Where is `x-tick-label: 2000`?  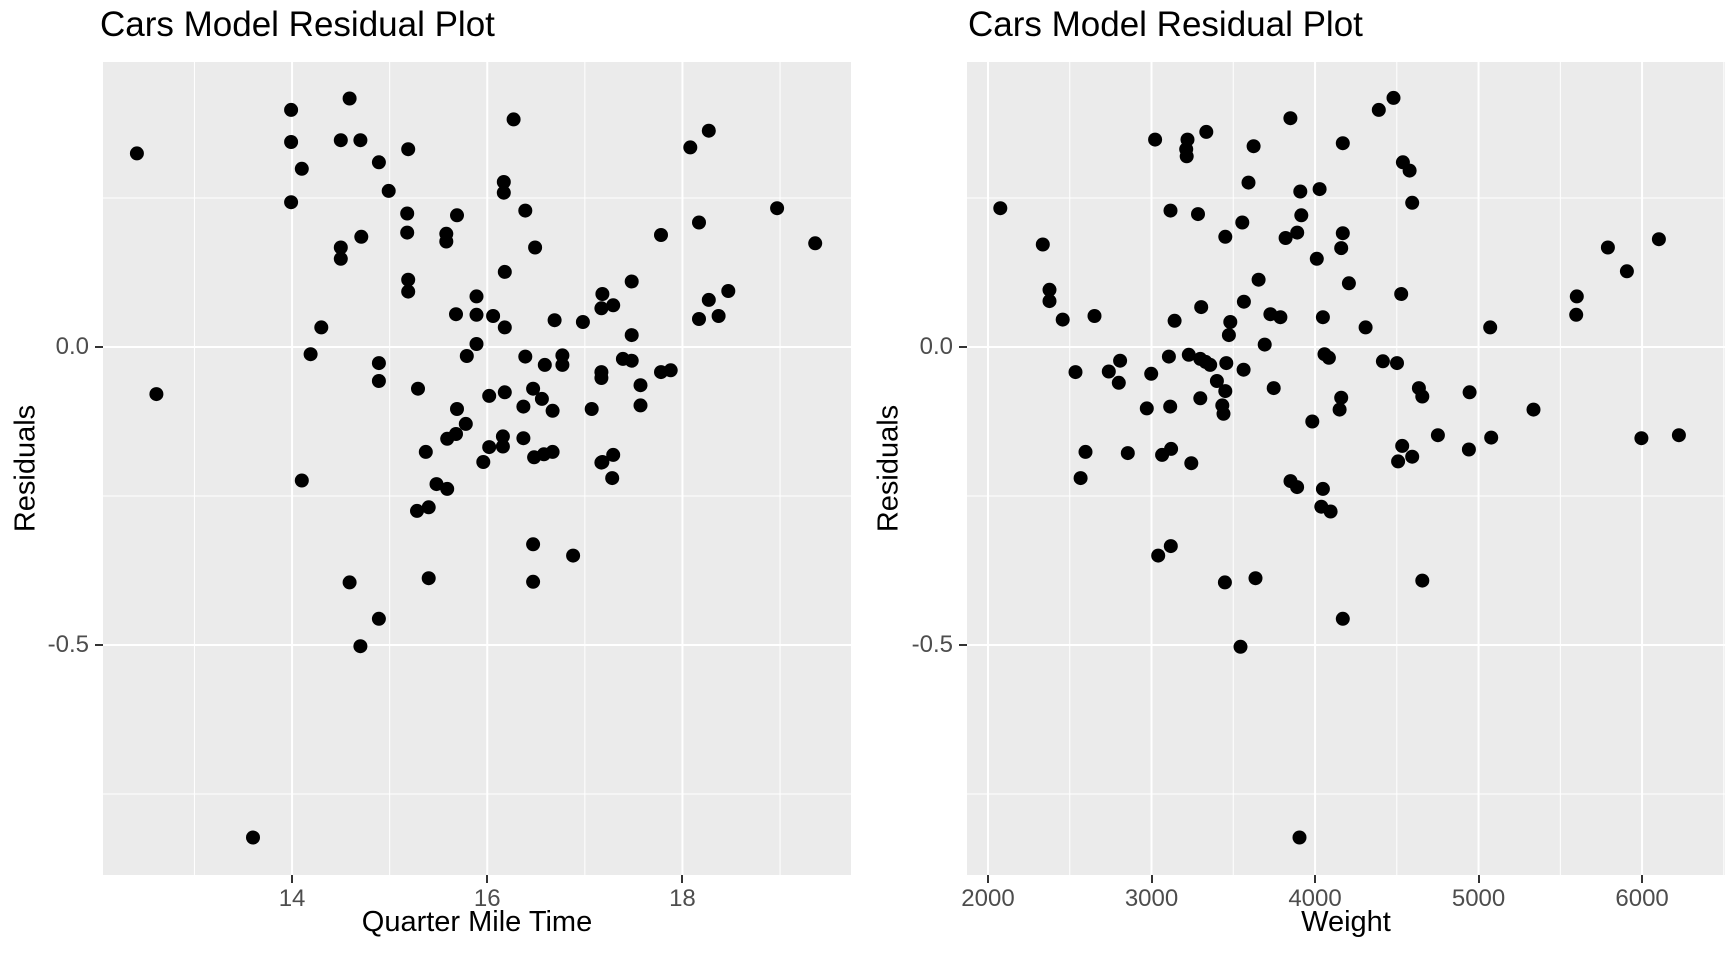
x-tick-label: 2000 is located at coordinates (988, 898).